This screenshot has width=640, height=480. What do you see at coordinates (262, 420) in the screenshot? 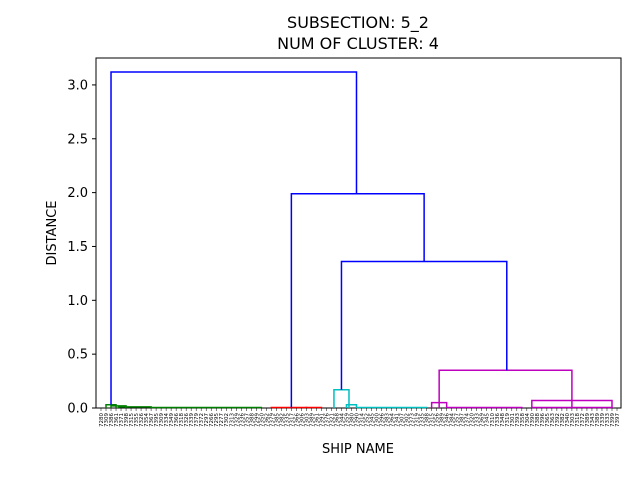
I see `leaf-label: 7350` at bounding box center [262, 420].